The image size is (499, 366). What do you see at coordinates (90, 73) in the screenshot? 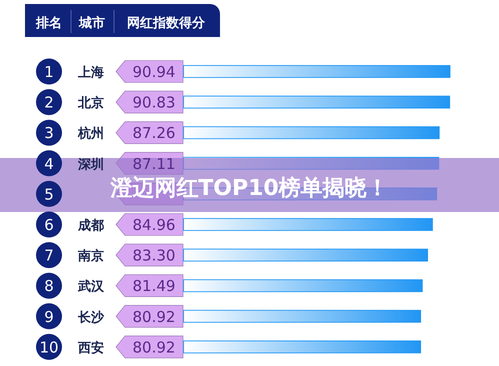
I see `y-tick-label: 上海` at bounding box center [90, 73].